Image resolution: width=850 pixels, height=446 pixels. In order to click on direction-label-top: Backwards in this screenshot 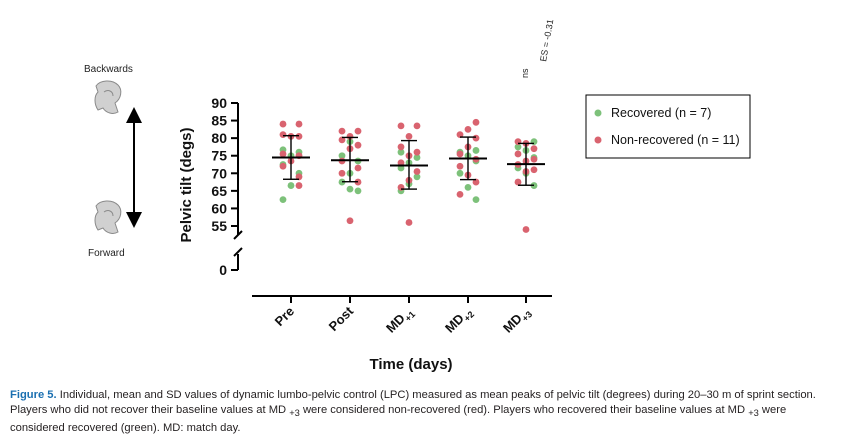, I will do `click(108, 69)`.